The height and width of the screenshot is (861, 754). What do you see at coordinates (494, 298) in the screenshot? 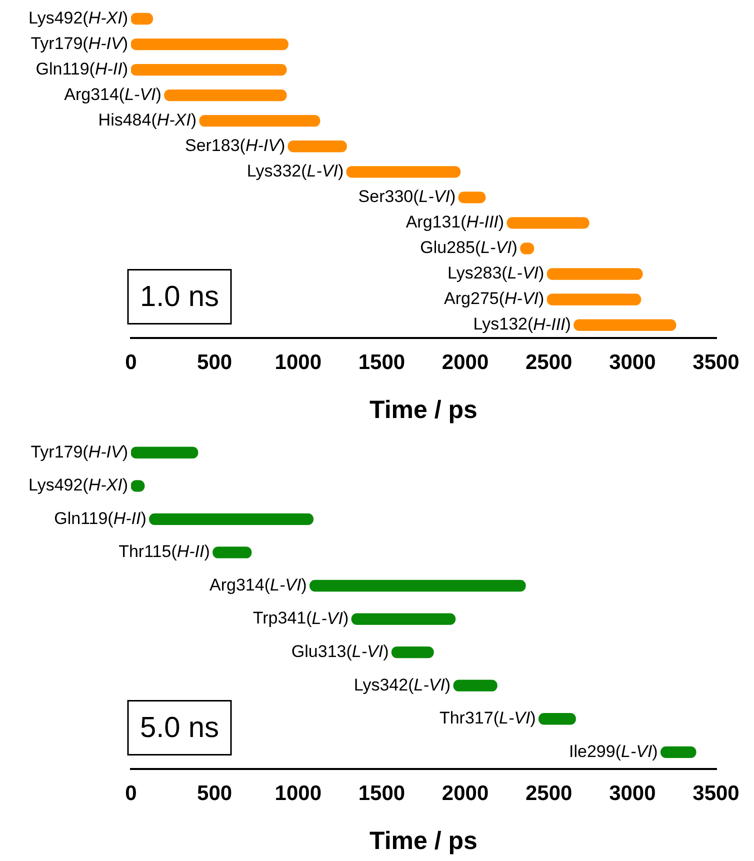
I see `y-tick-label: Arg275(H-VI)` at bounding box center [494, 298].